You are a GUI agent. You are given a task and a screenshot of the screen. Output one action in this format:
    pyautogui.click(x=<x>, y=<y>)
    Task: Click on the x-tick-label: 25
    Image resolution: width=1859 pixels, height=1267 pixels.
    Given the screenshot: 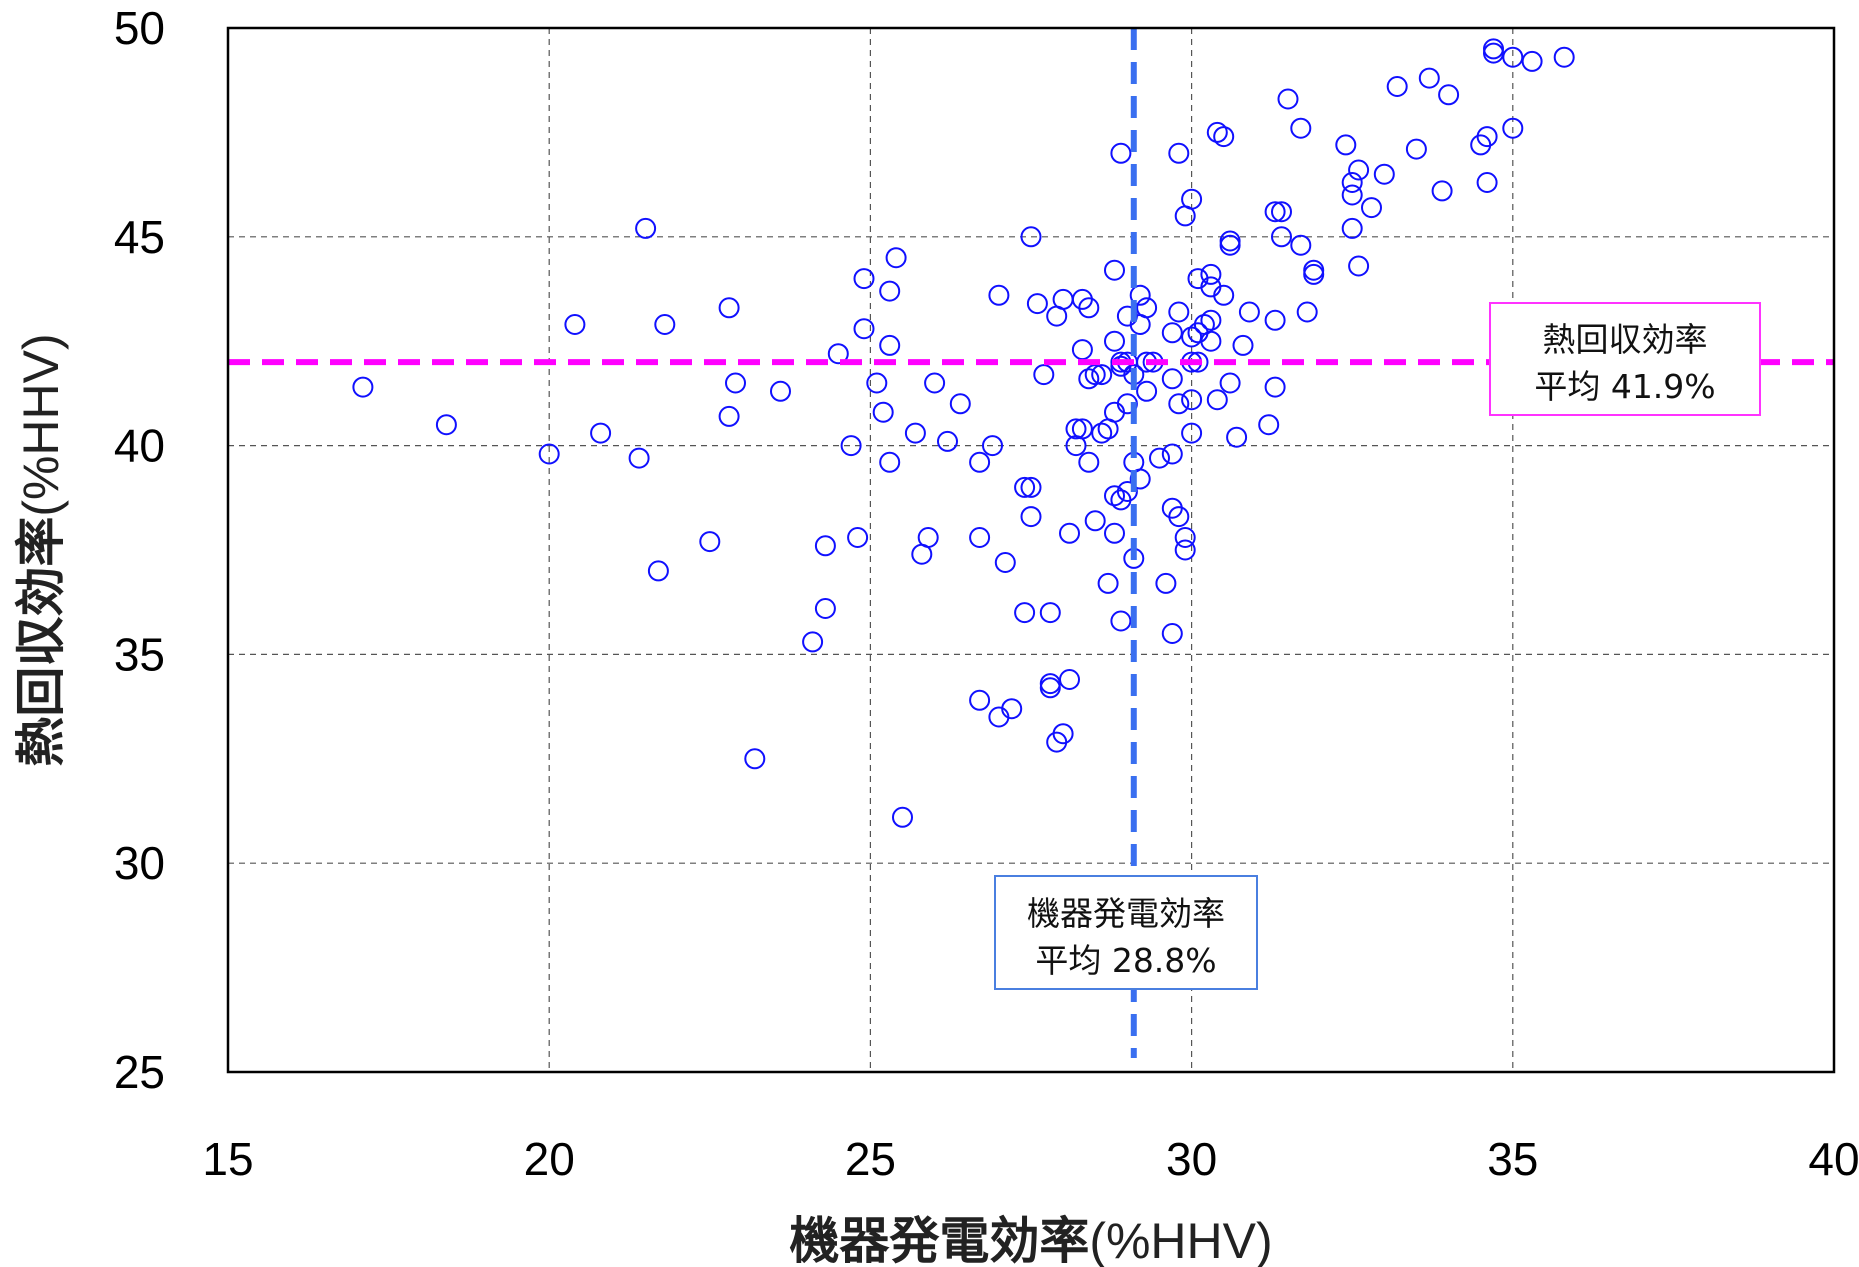 What is the action you would take?
    pyautogui.click(x=870, y=1159)
    